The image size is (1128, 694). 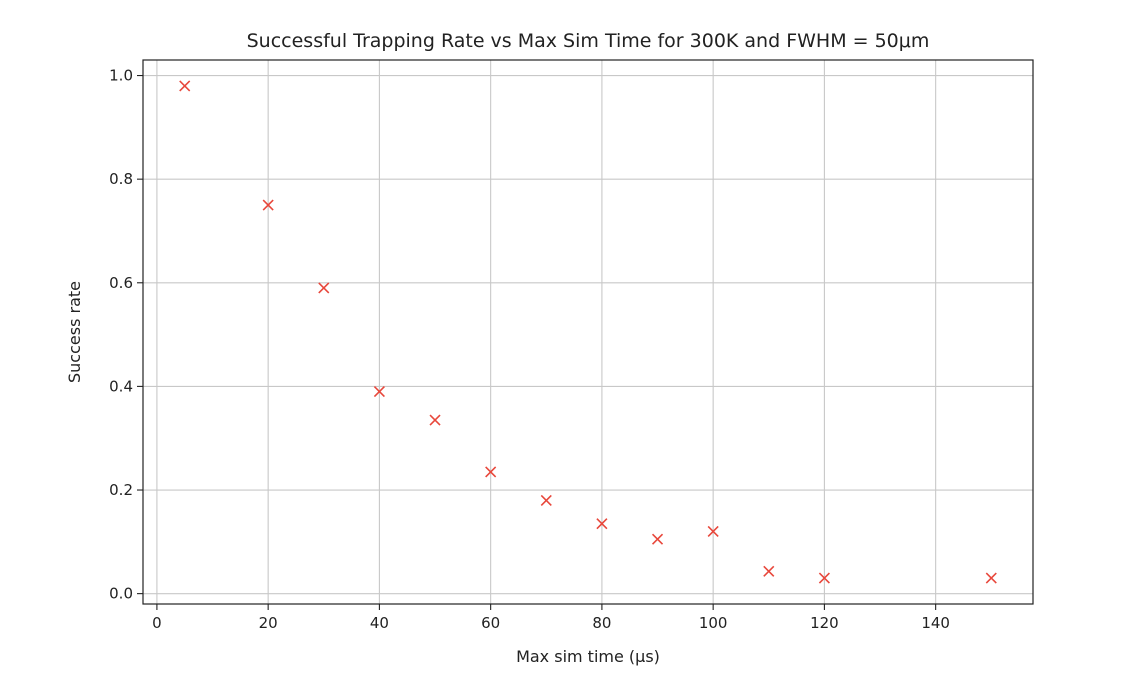 I want to click on x-tick-label: 120, so click(x=824, y=623).